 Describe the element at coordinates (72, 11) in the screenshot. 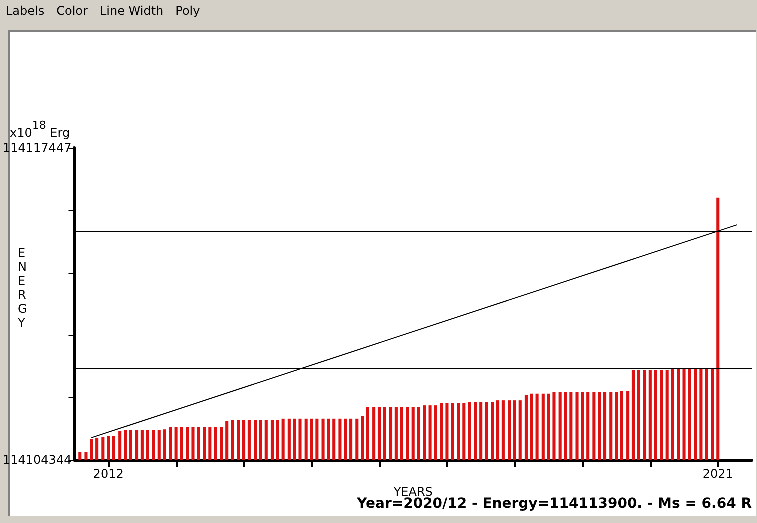

I see `text: Color` at that location.